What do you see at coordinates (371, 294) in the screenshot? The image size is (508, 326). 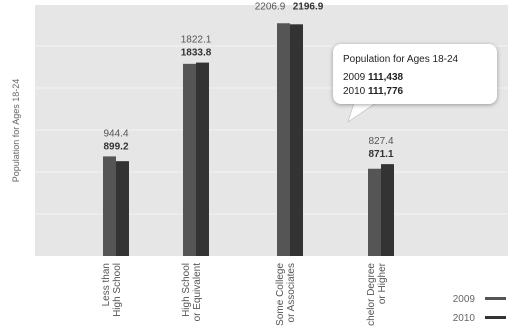 I see `x-tick-label: Bachelor Degree` at bounding box center [371, 294].